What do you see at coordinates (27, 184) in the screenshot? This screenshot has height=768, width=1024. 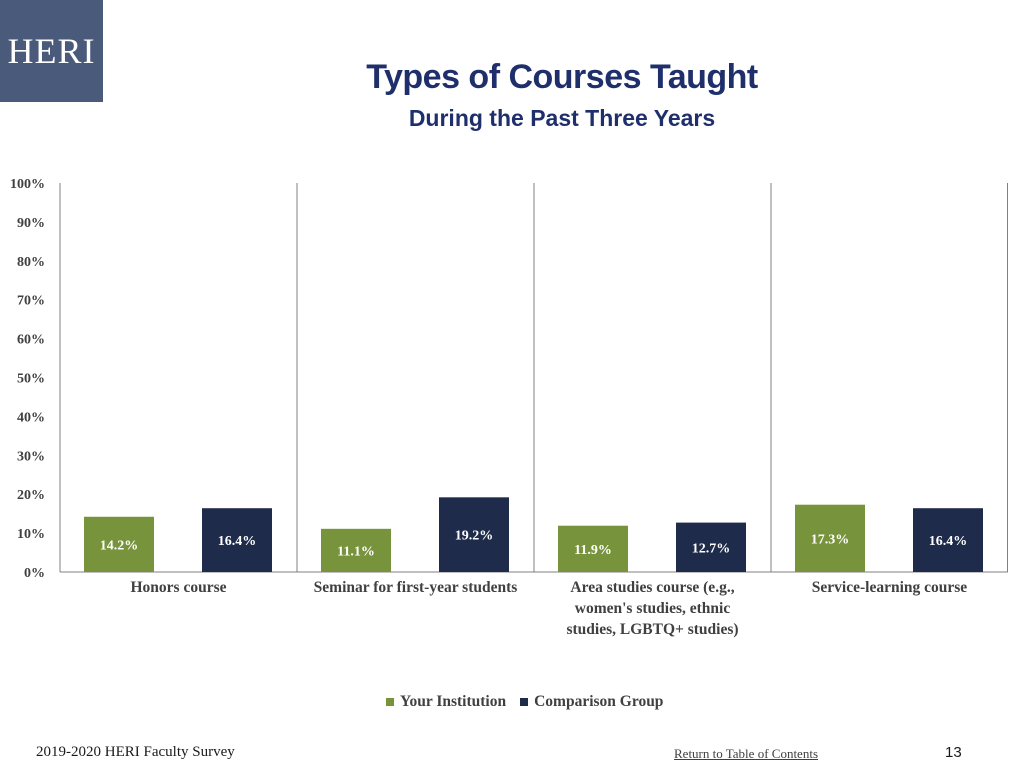 I see `y-tick-label: 100%` at bounding box center [27, 184].